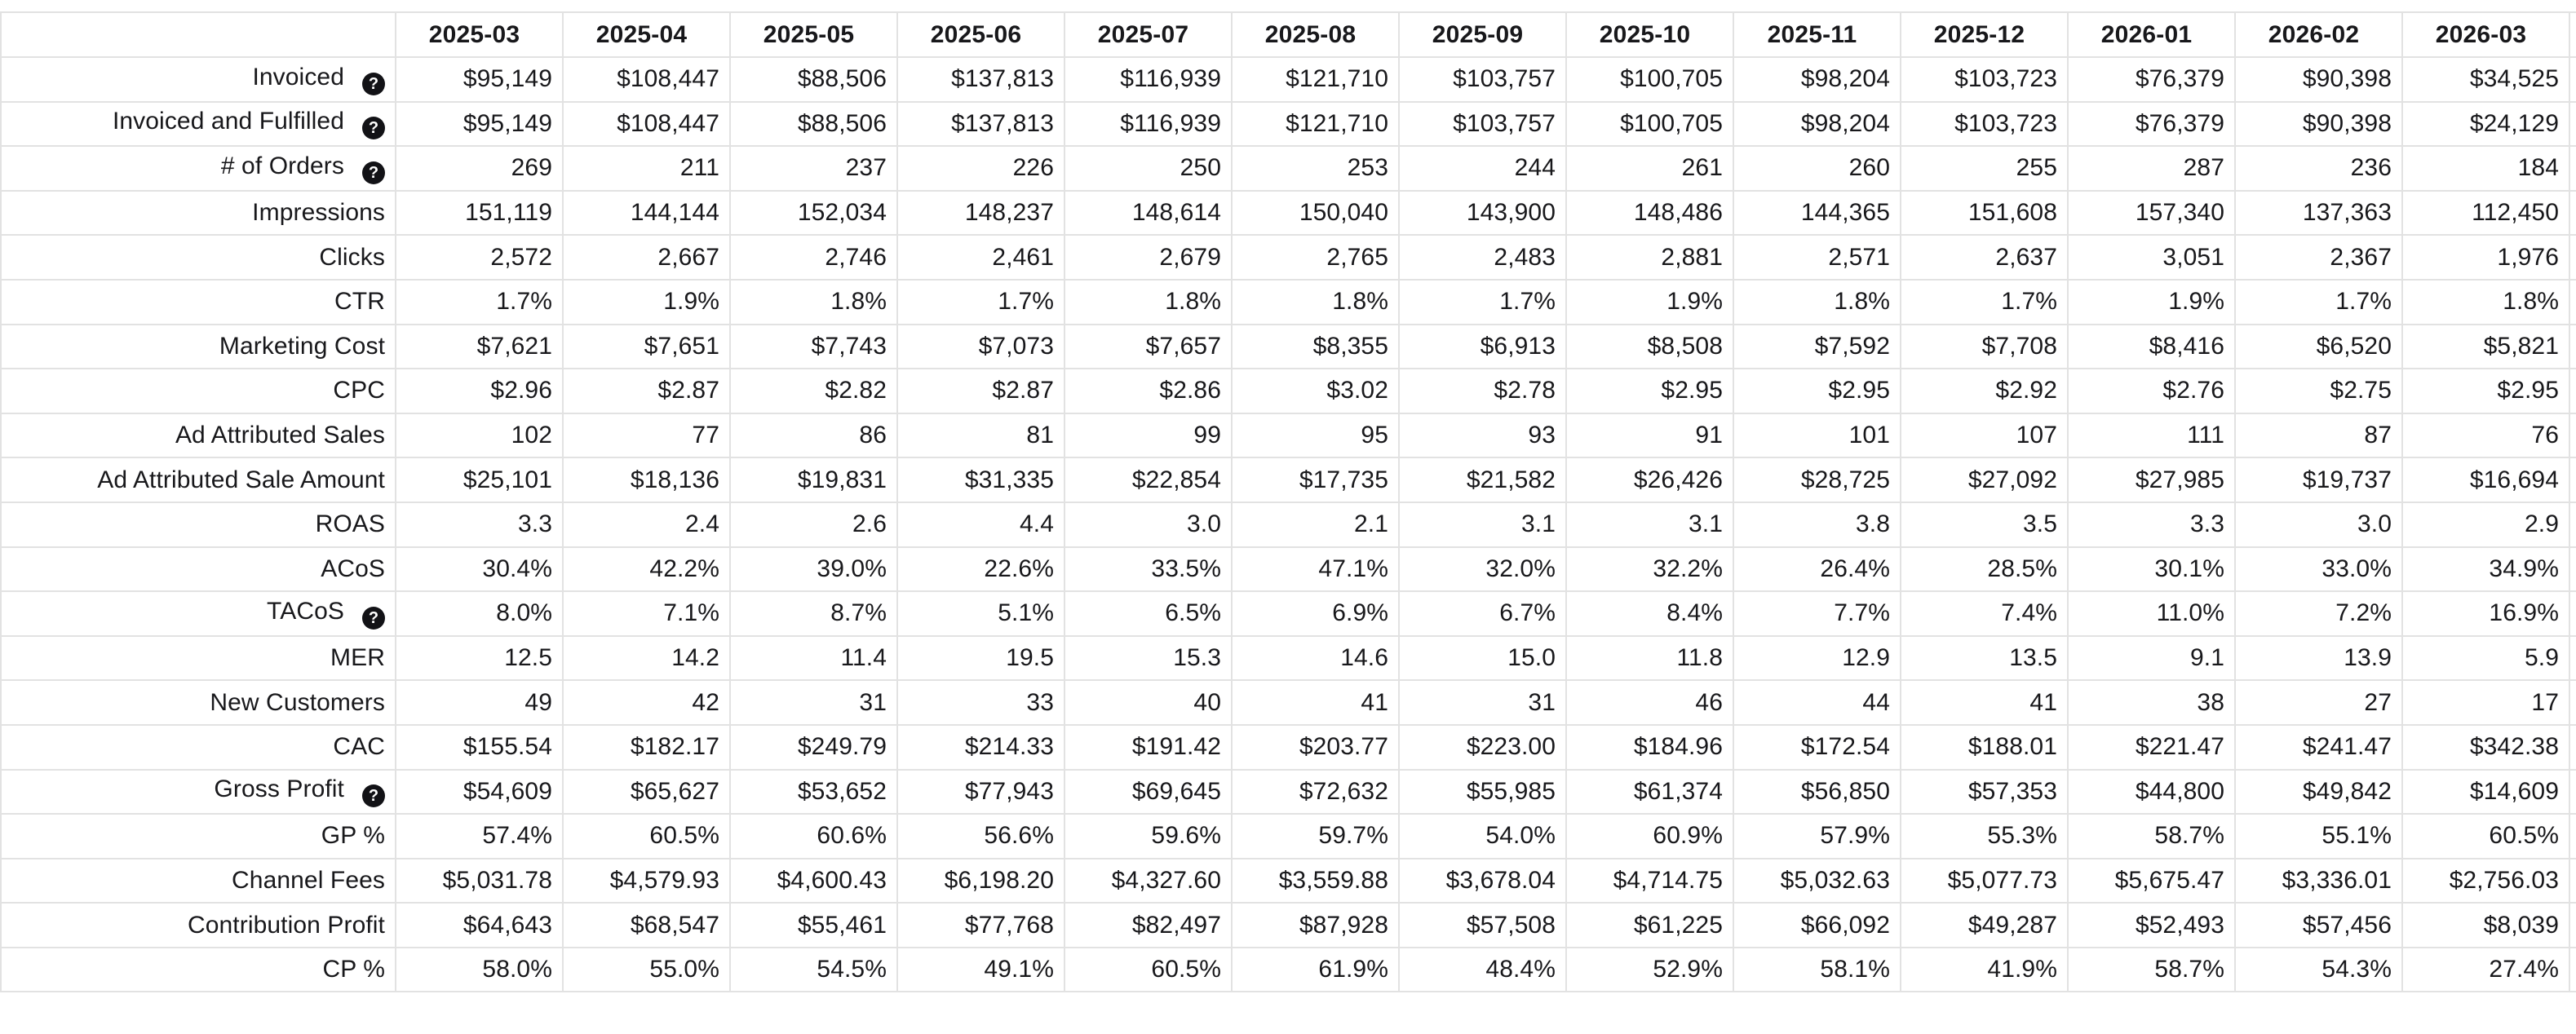 Image resolution: width=2576 pixels, height=1034 pixels. Describe the element at coordinates (646, 747) in the screenshot. I see `metric-value: $182.17` at that location.